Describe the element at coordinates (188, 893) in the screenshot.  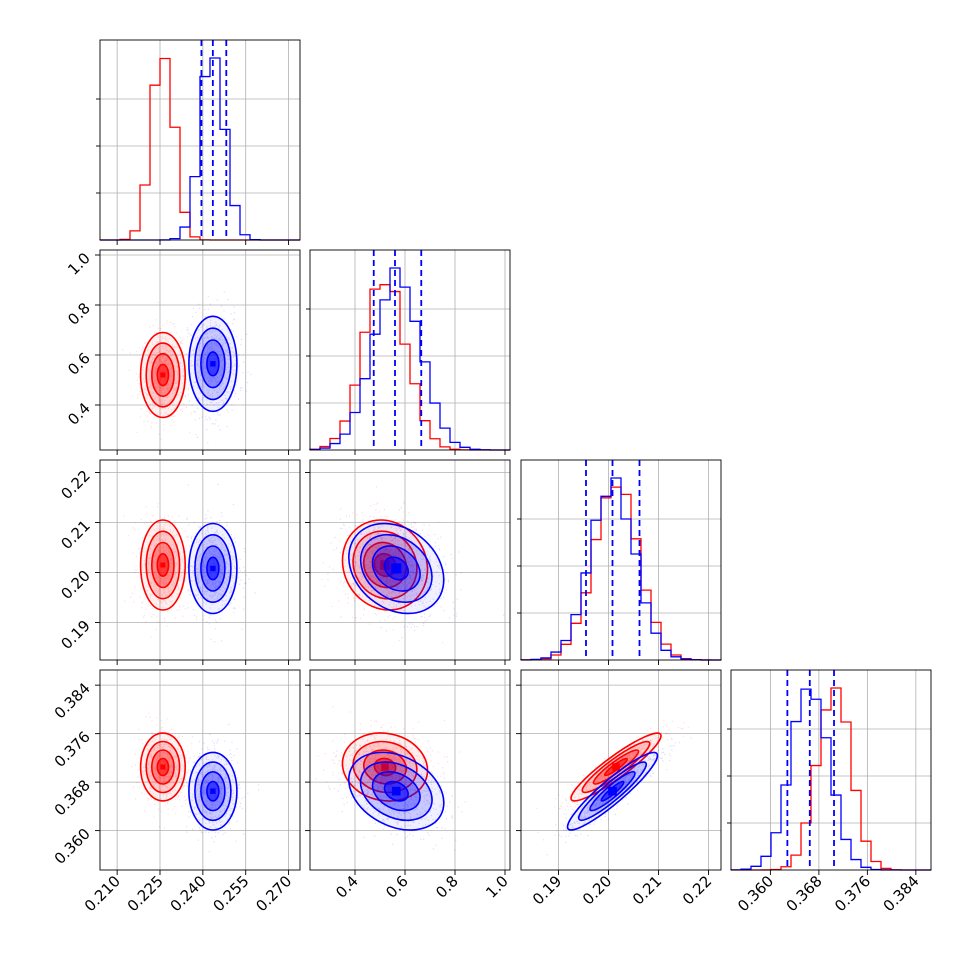
I see `x-tick-label: 0.240` at that location.